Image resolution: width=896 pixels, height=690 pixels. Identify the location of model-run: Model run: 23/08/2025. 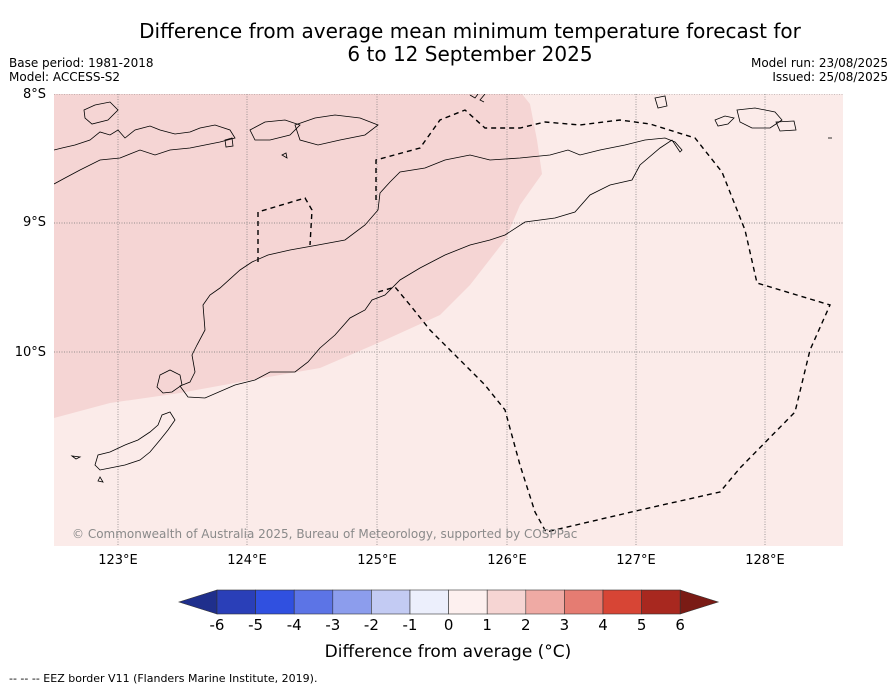
(819, 63).